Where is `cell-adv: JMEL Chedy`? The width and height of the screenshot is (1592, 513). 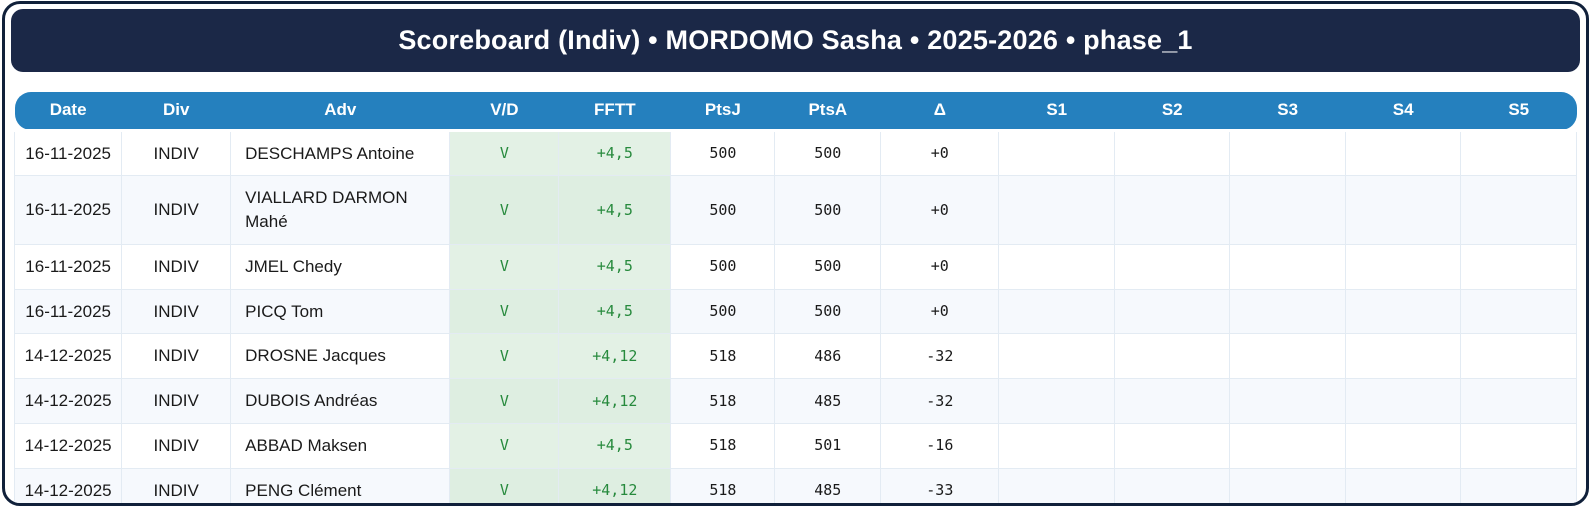 cell-adv: JMEL Chedy is located at coordinates (340, 266).